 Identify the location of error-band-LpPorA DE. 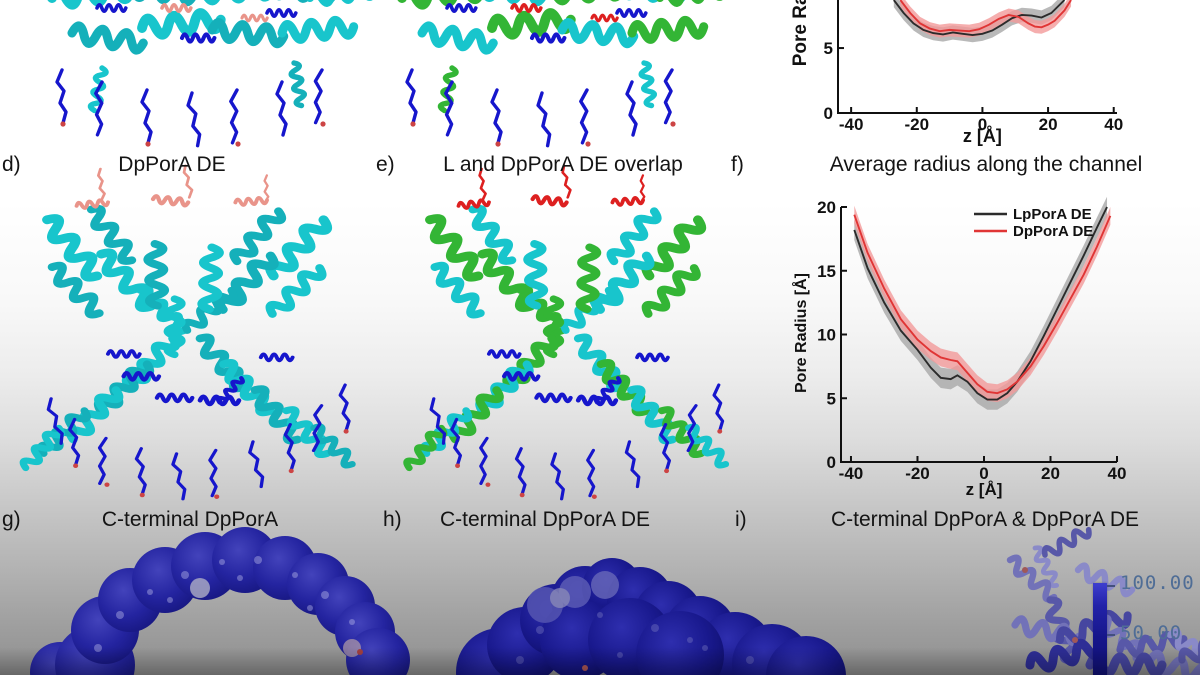
(981, 303).